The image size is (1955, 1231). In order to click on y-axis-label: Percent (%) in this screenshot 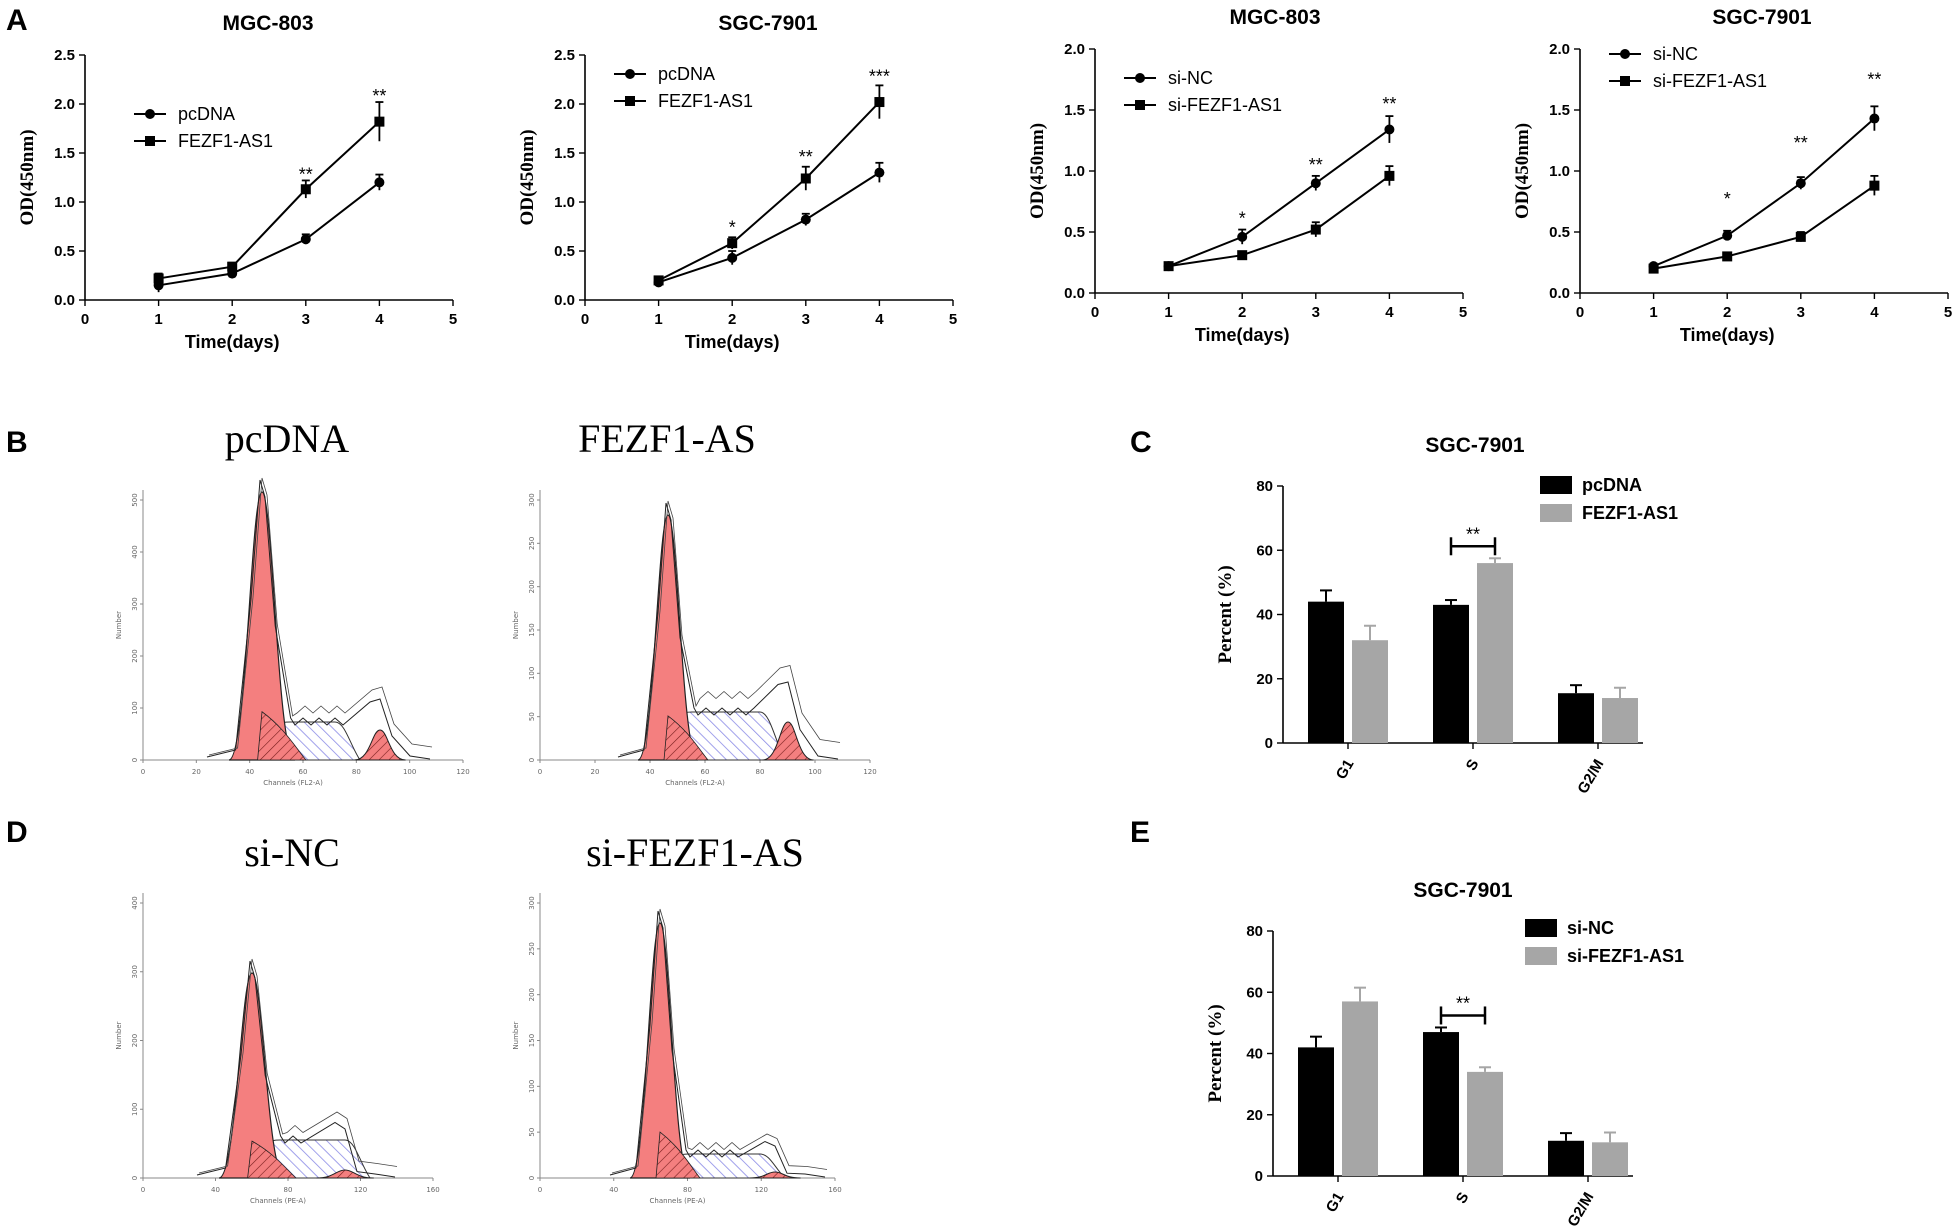, I will do `click(1215, 1053)`.